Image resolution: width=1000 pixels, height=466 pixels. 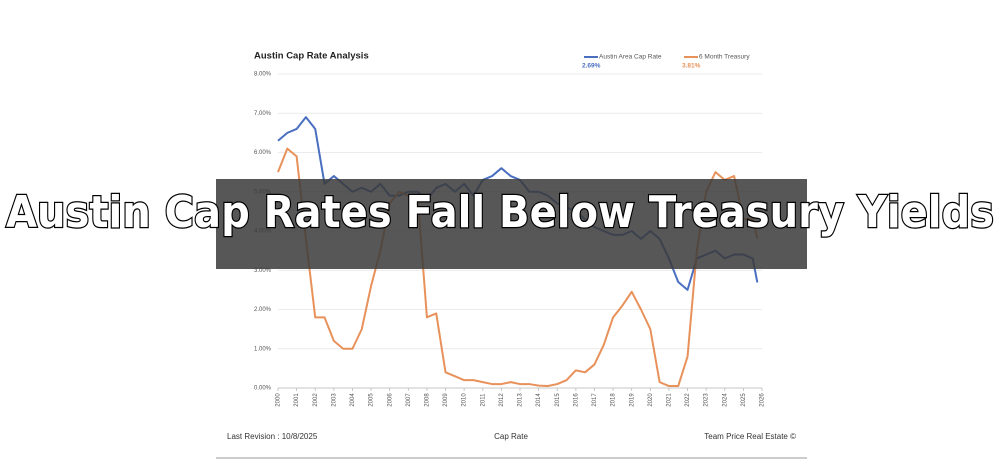 What do you see at coordinates (263, 310) in the screenshot?
I see `y-tick-label: 2.00%` at bounding box center [263, 310].